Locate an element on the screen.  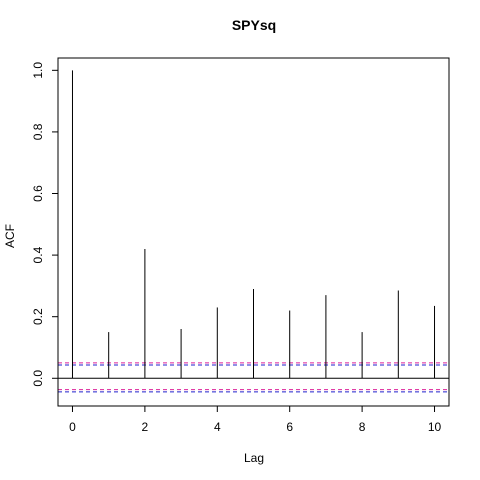
y-axis-label: ACF is located at coordinates (10, 236).